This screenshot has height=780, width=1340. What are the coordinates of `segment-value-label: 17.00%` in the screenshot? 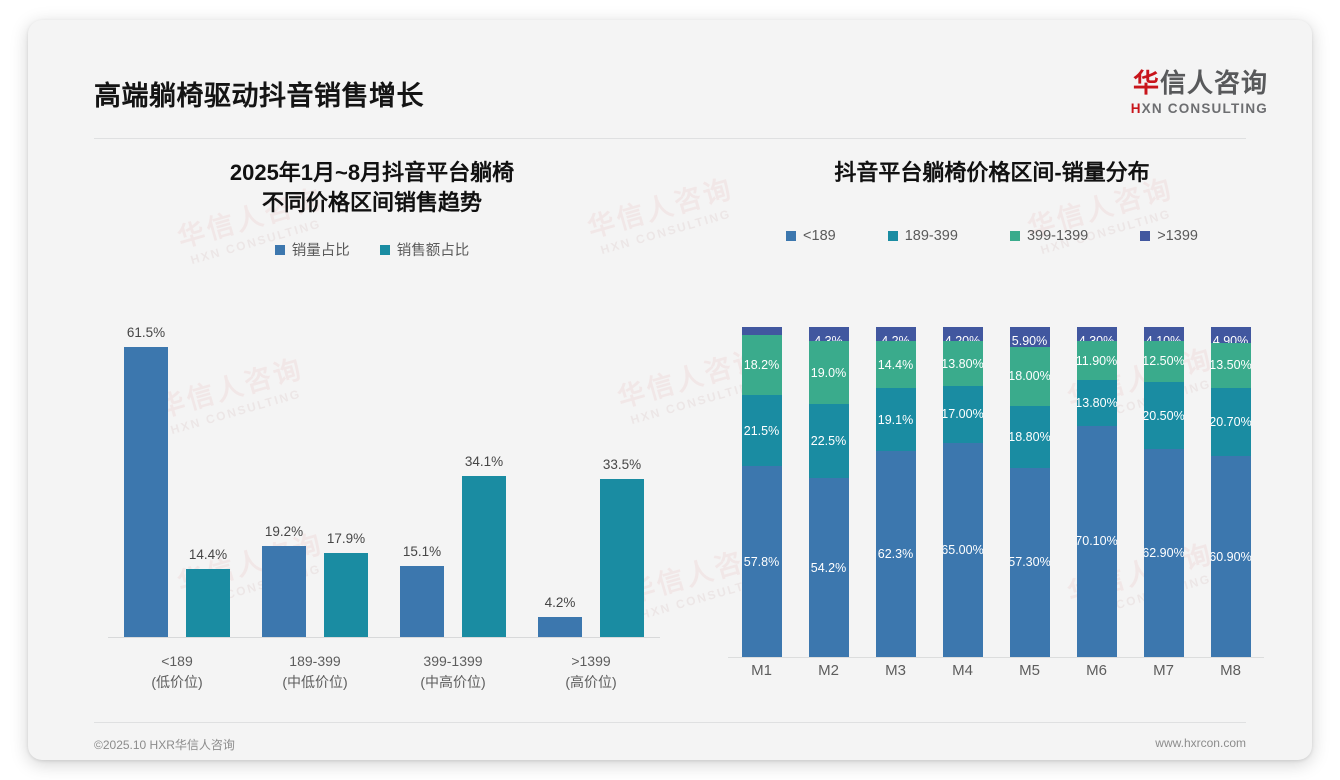 It's located at (962, 414).